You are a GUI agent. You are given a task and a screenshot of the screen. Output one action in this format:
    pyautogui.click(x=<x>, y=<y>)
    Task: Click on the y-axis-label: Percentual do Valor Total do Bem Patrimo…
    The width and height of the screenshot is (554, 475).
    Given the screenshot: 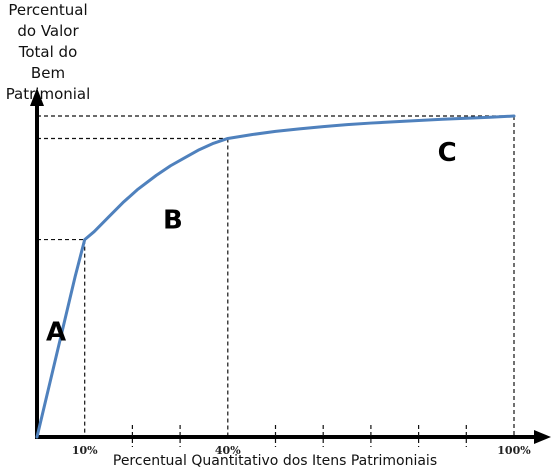 What is the action you would take?
    pyautogui.click(x=48, y=52)
    